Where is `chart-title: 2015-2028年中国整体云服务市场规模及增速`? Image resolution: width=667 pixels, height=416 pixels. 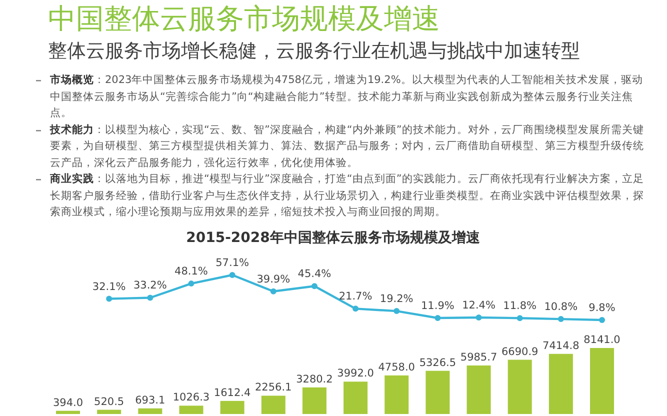 chart-title: 2015-2028年中国整体云服务市场规模及增速 is located at coordinates (333, 237).